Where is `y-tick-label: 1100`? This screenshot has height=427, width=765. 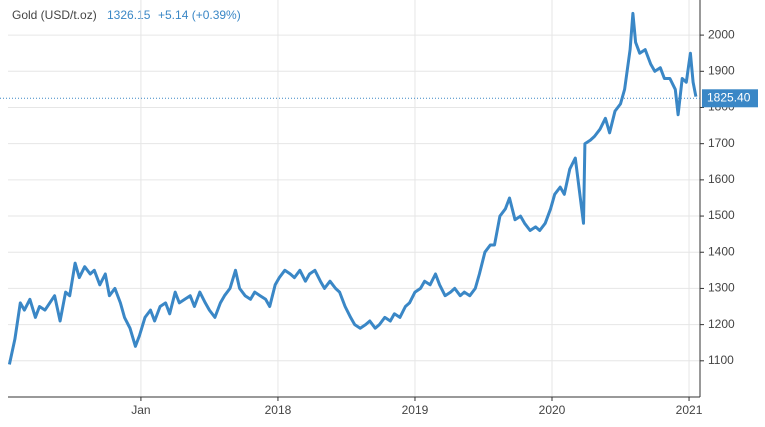
y-tick-label: 1100 is located at coordinates (721, 360).